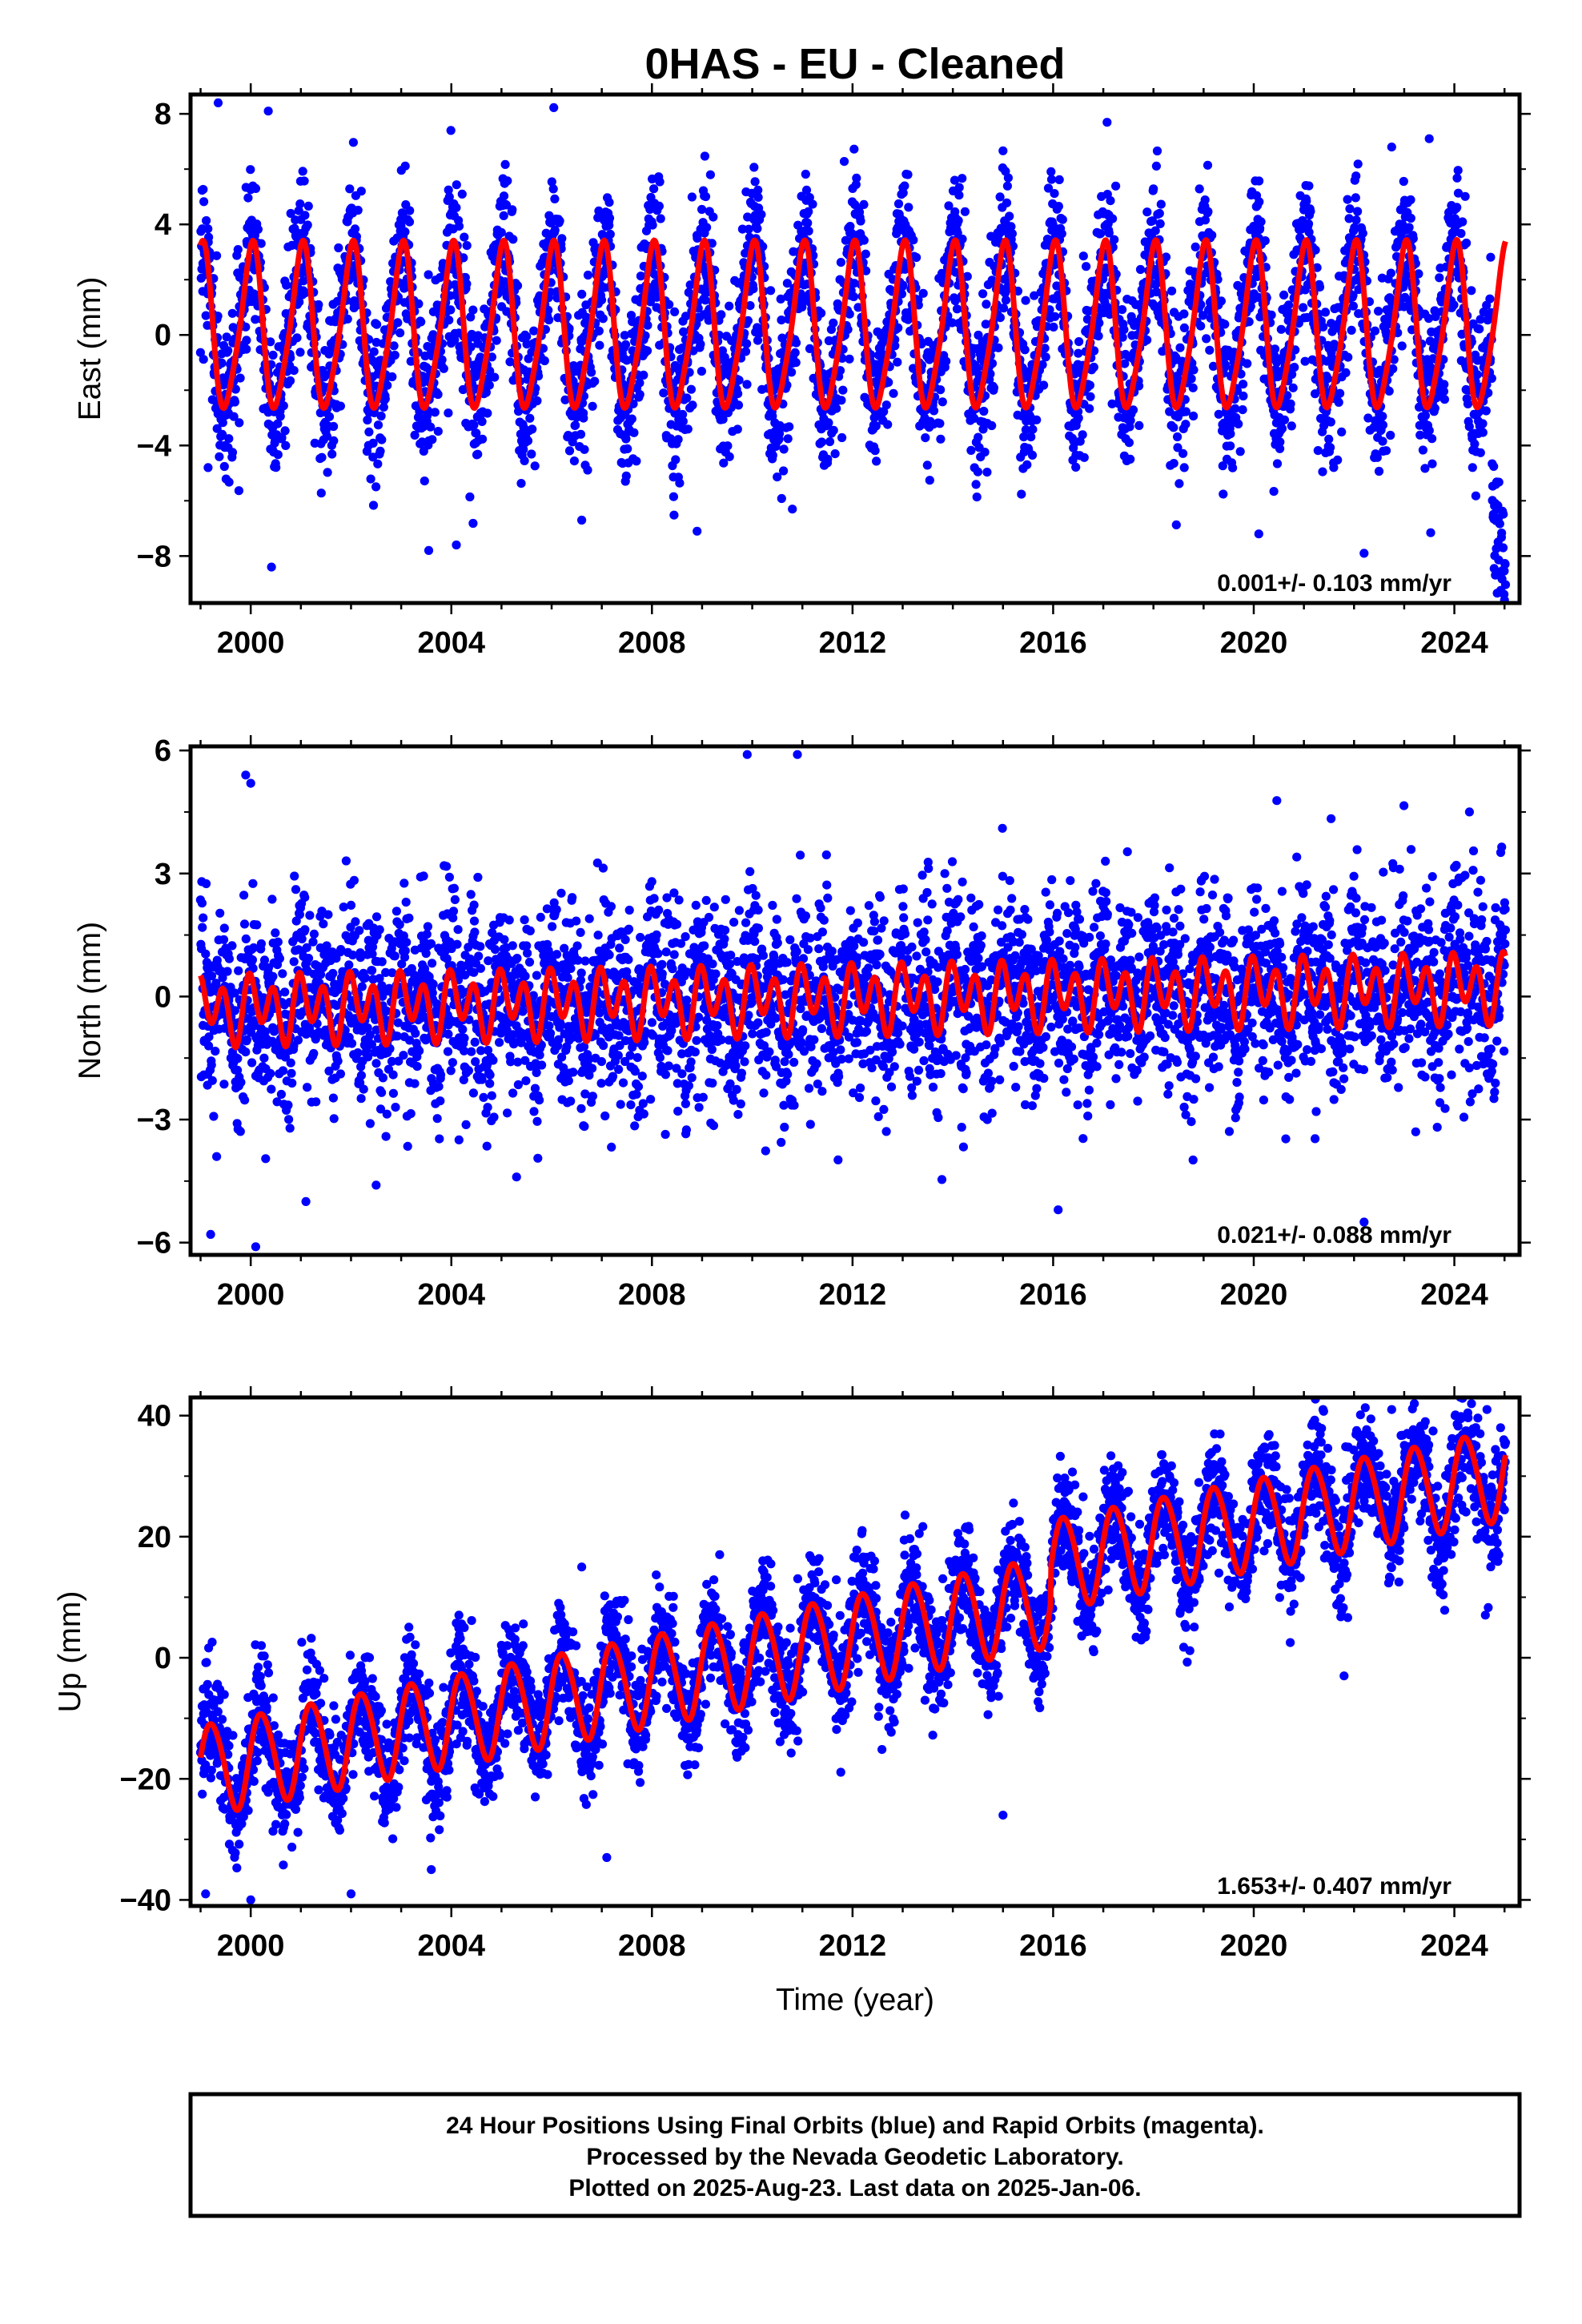  I want to click on y-tick-label: 0, so click(163, 335).